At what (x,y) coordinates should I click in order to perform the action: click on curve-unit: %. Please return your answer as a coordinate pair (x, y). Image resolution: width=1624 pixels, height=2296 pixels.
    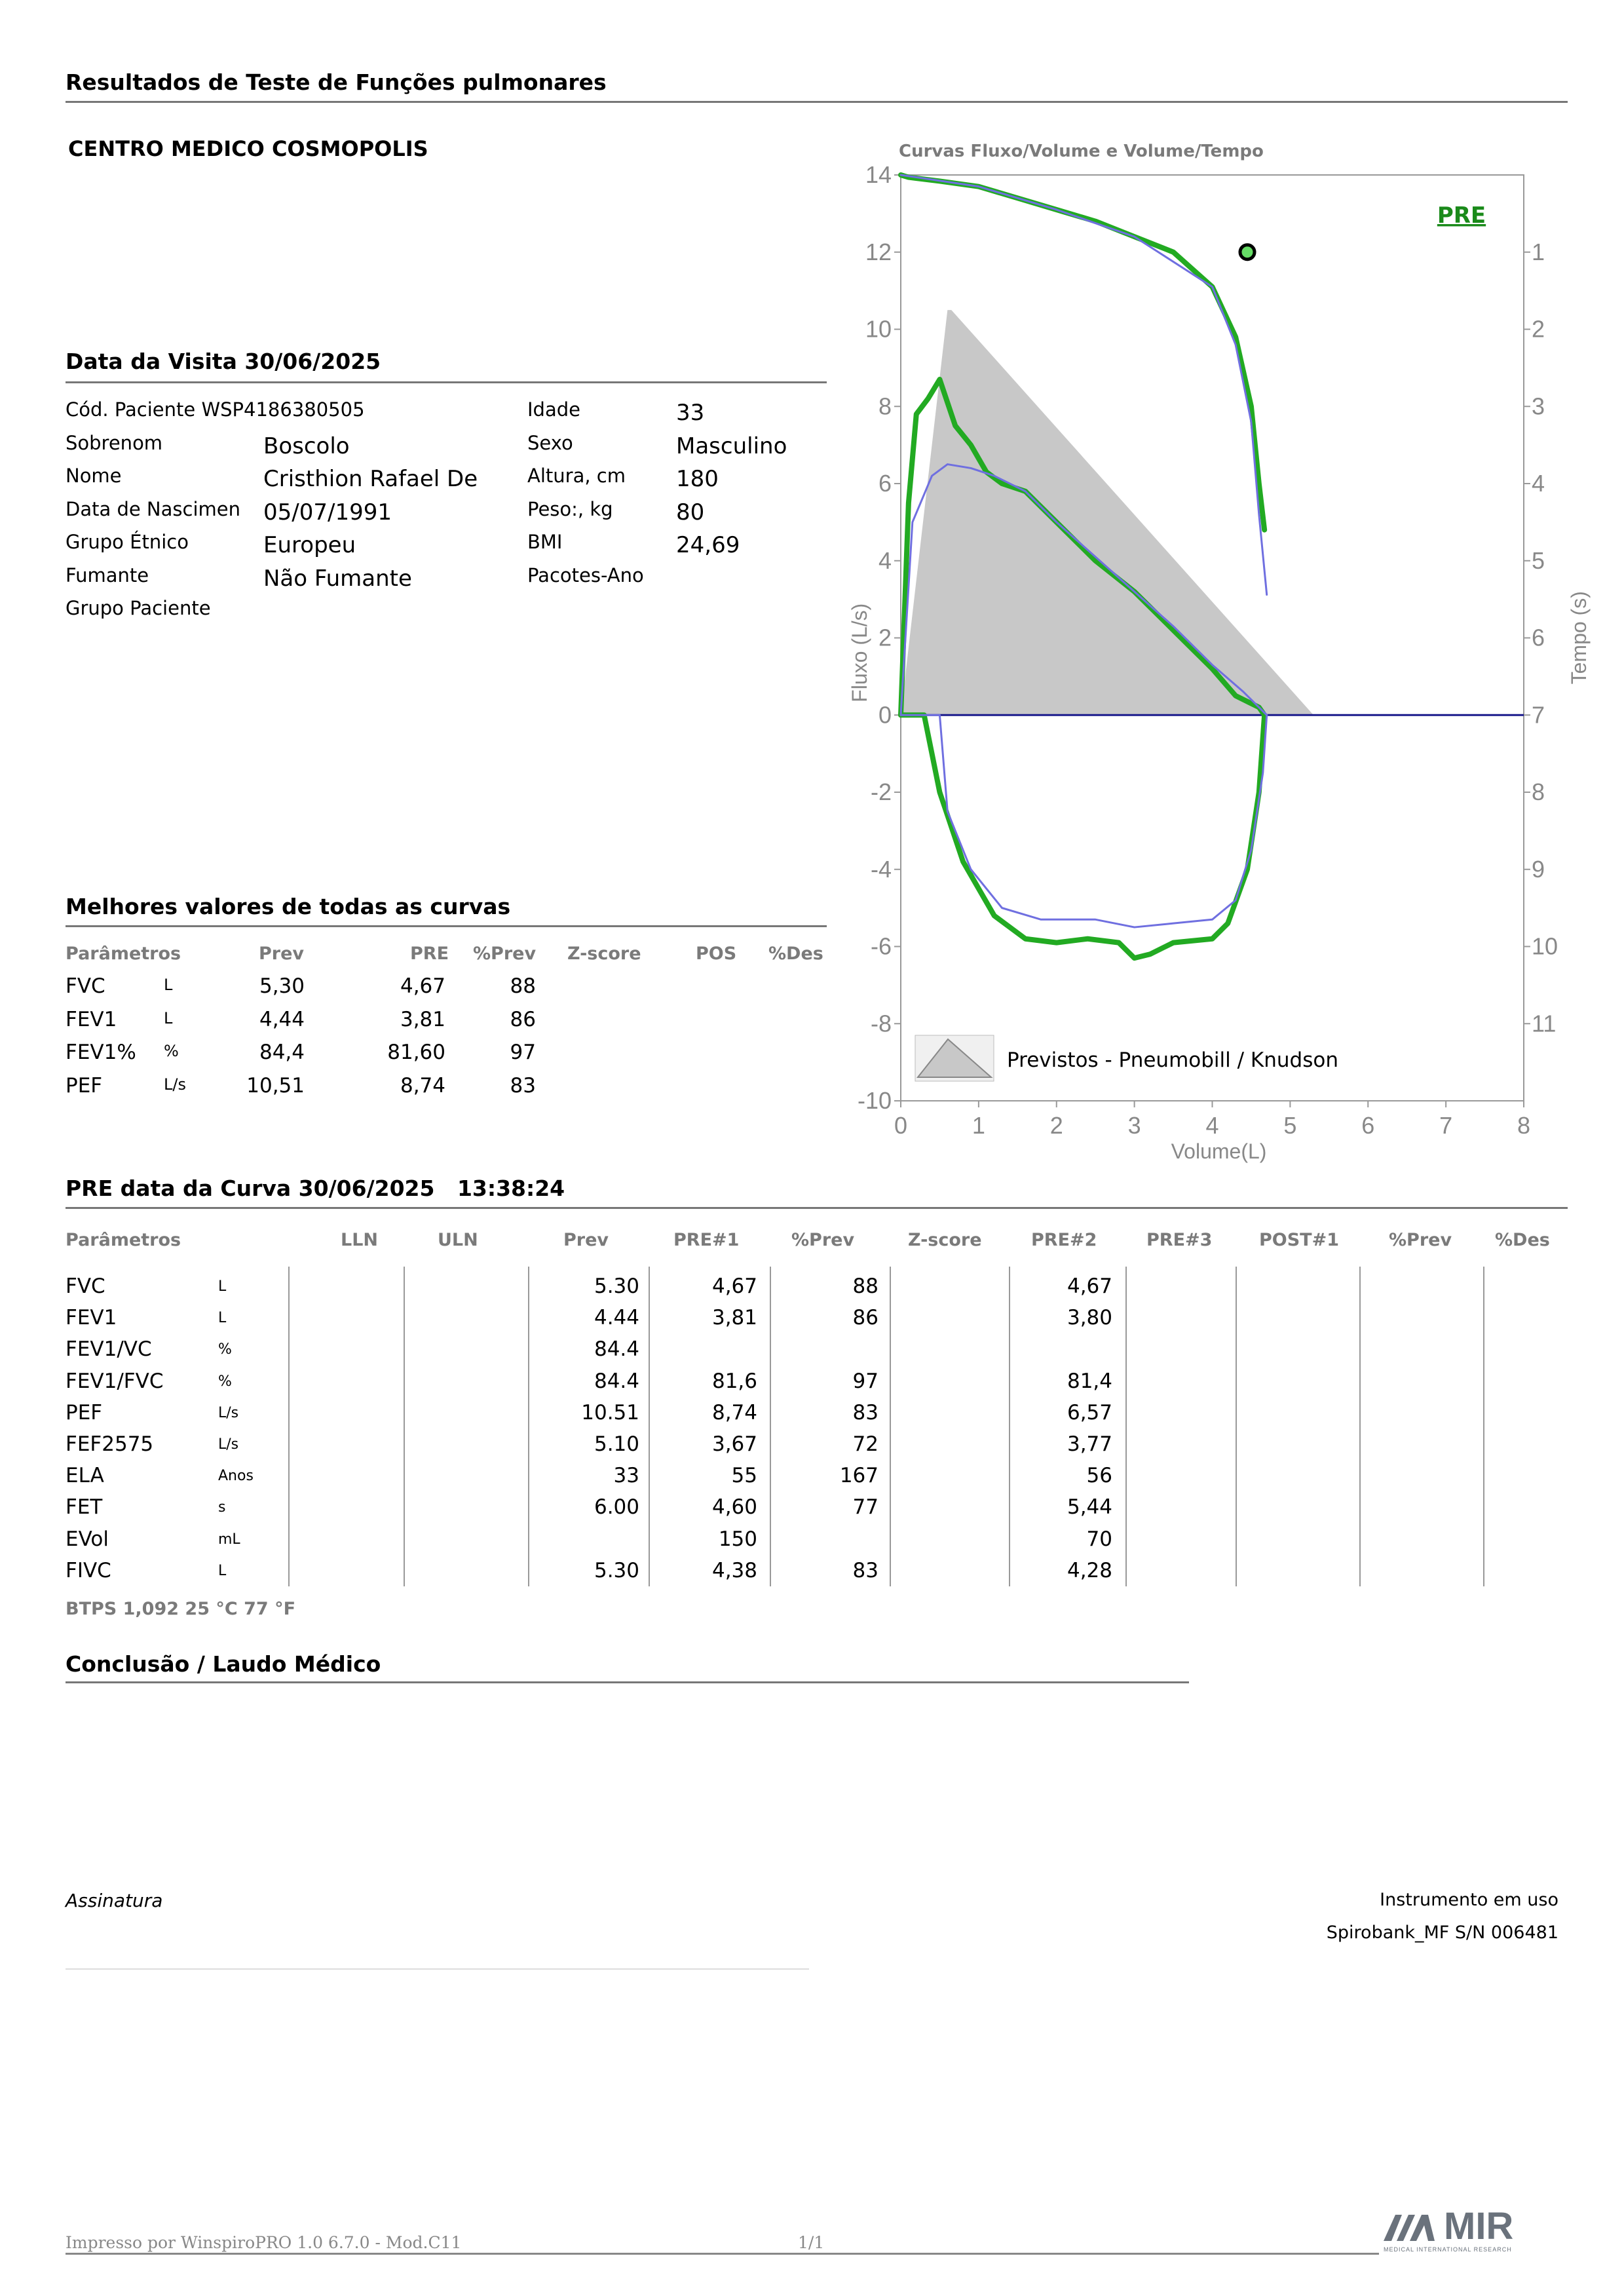
    Looking at the image, I should click on (225, 1349).